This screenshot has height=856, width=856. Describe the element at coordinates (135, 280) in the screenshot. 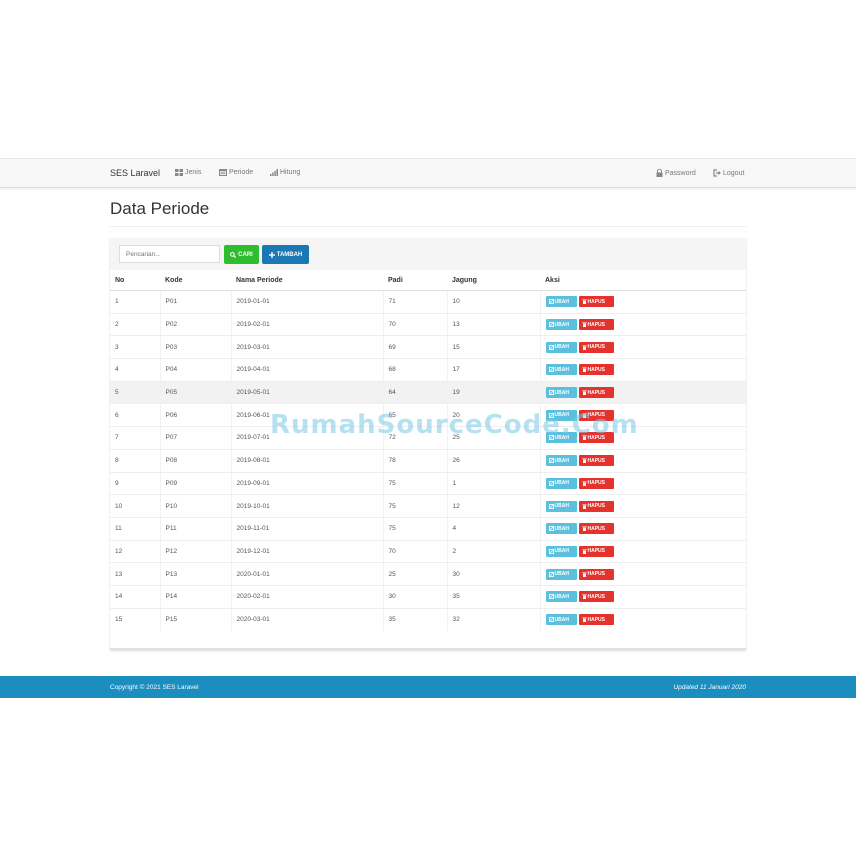

I see `column-header-no: No` at that location.